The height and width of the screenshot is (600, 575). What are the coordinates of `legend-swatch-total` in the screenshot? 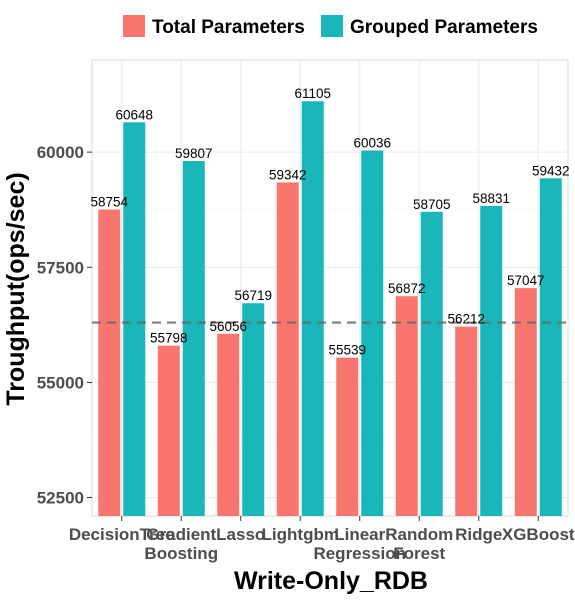 It's located at (134, 26).